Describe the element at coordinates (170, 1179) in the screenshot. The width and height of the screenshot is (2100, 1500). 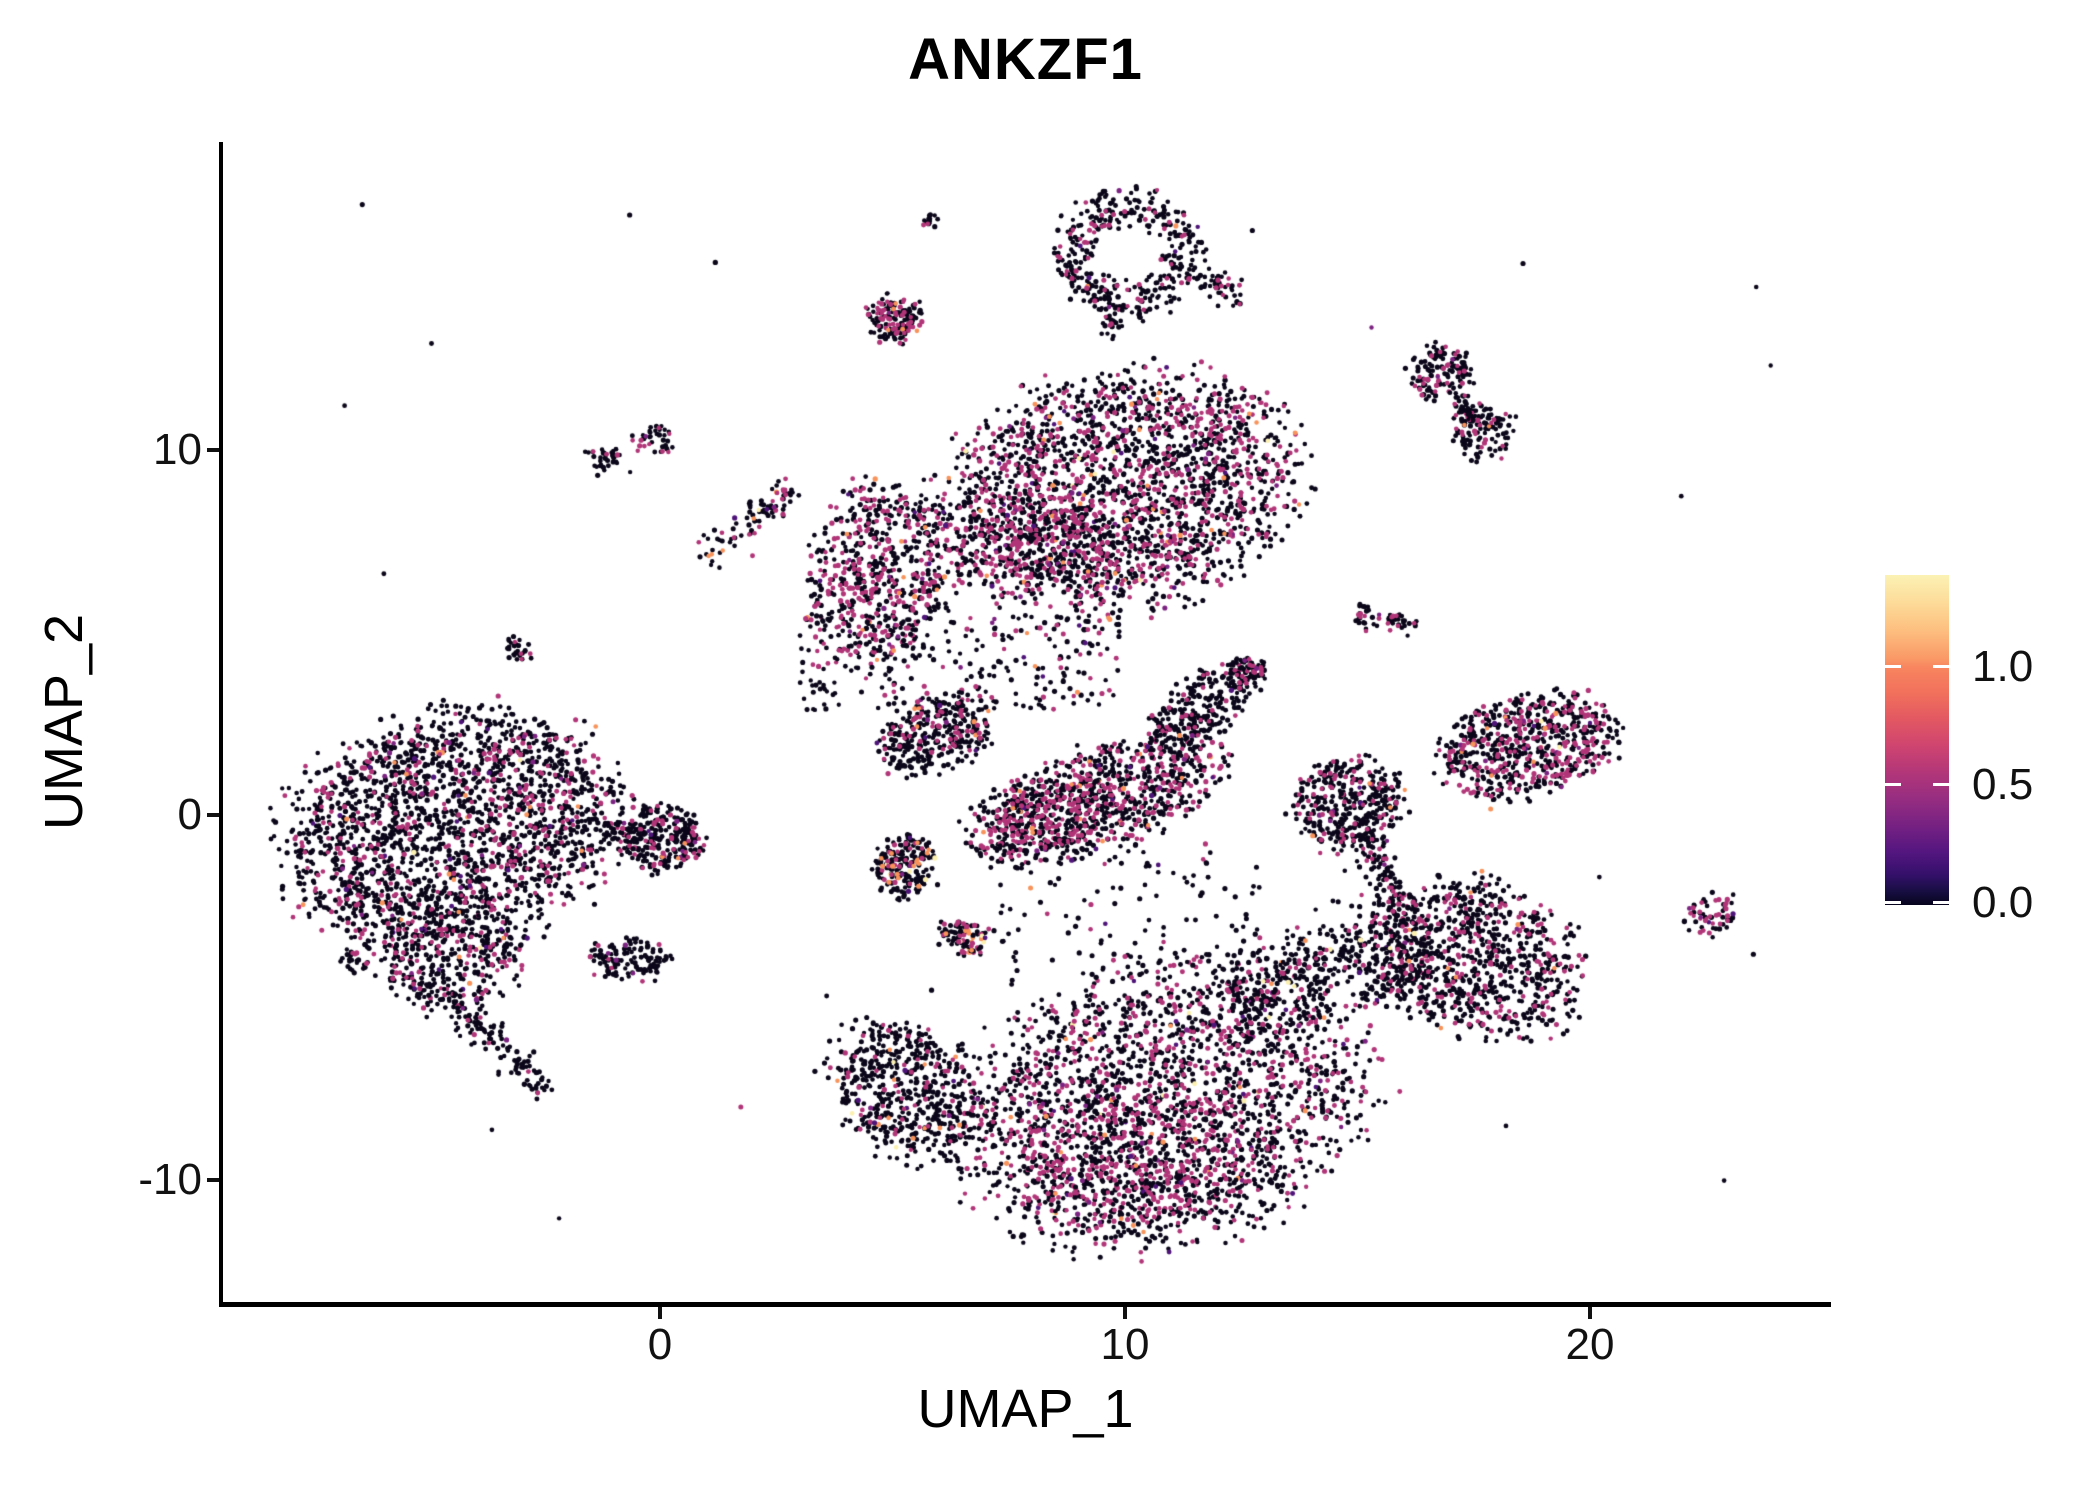
I see `y-tick-label: -10` at that location.